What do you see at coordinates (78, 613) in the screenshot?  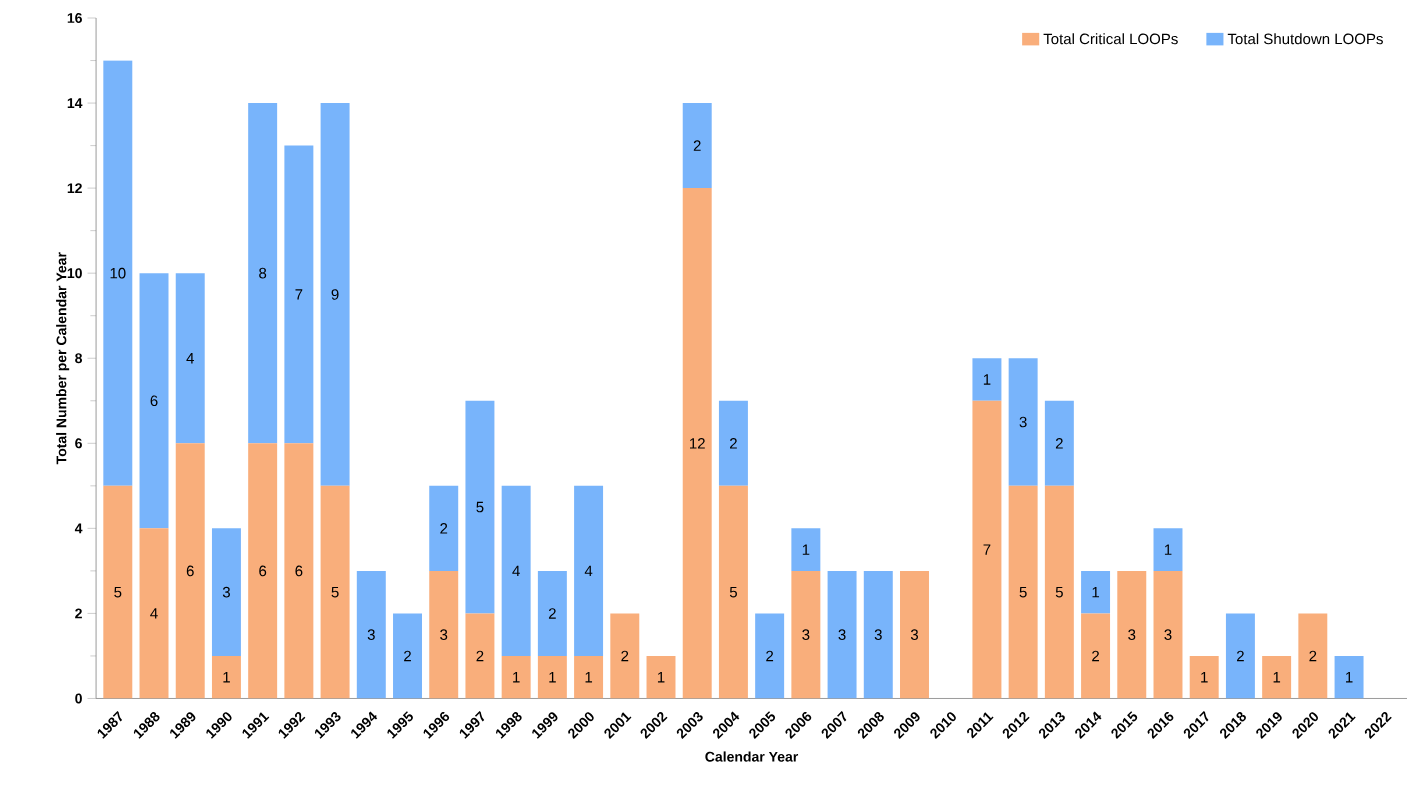 I see `y-tick-label: 2` at bounding box center [78, 613].